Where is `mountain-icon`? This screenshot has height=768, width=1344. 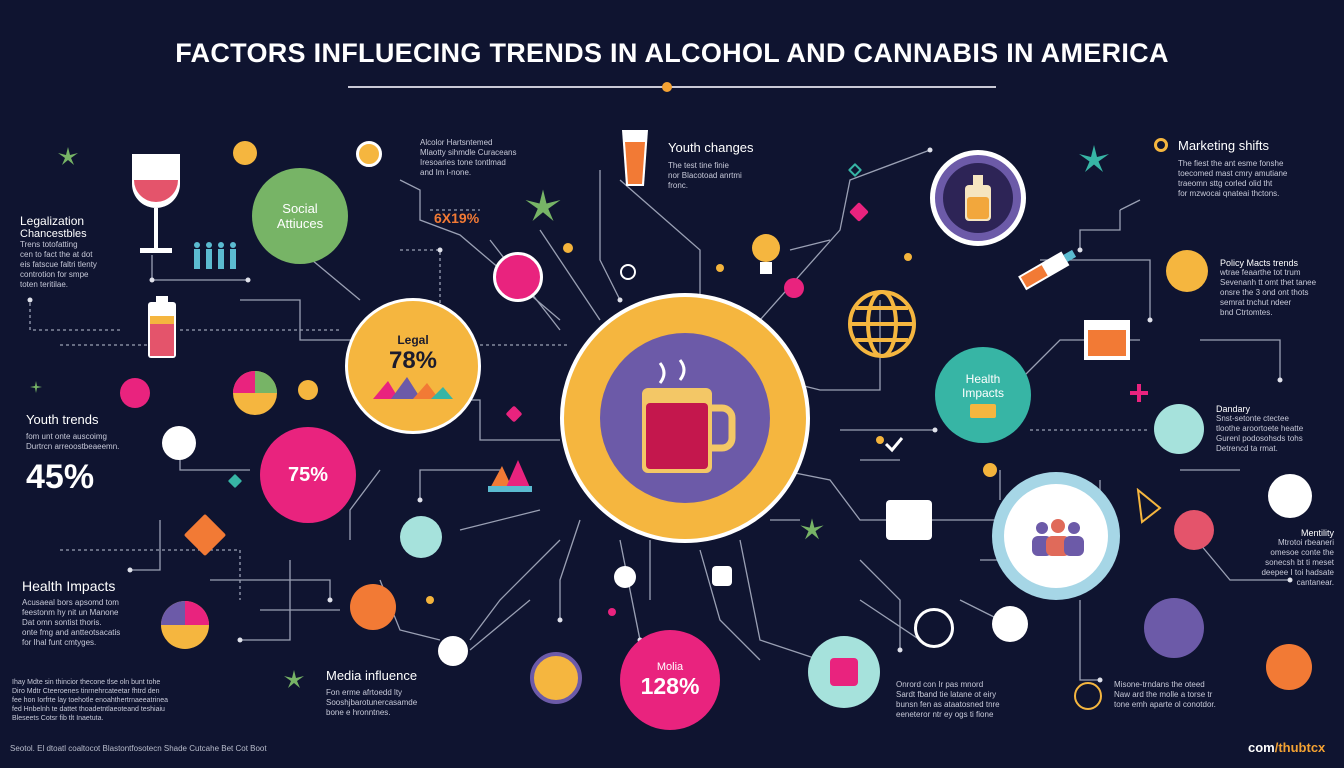 mountain-icon is located at coordinates (510, 475).